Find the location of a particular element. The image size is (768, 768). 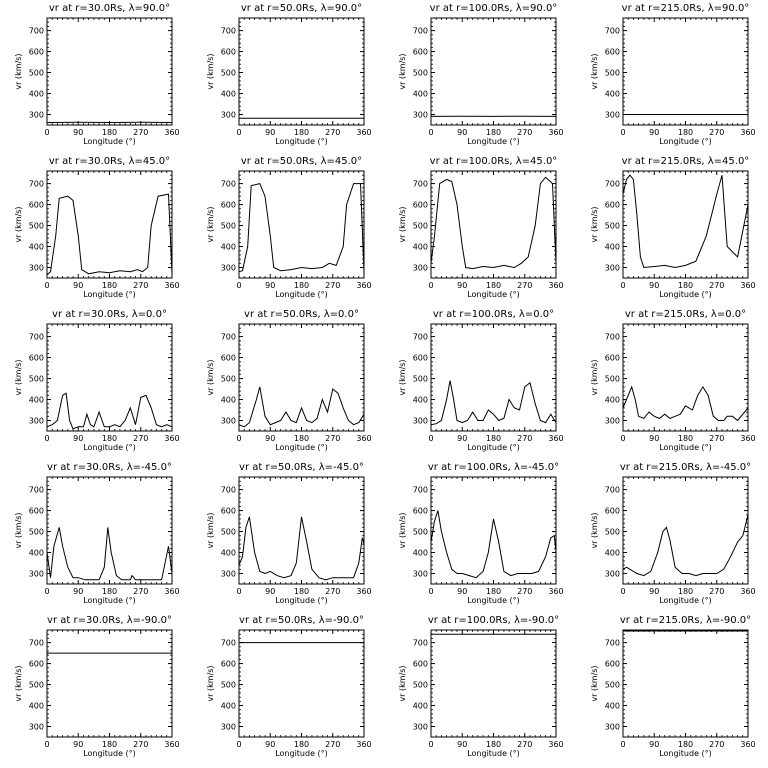

panel-title: vr at r=215.0Rs, λ=-45.0° is located at coordinates (685, 467).